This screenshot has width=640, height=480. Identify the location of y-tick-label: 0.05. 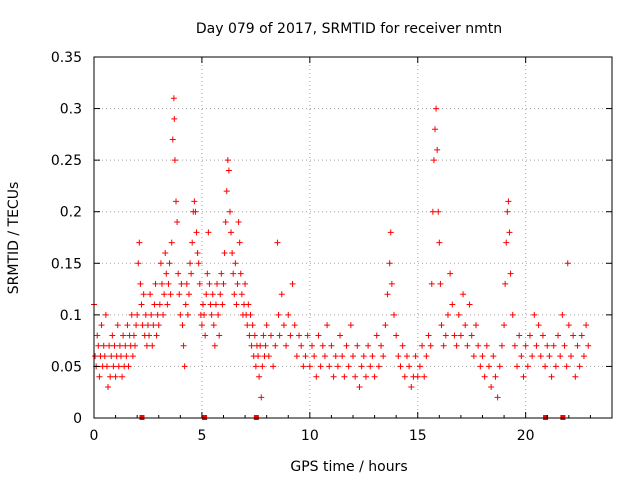
(66, 367).